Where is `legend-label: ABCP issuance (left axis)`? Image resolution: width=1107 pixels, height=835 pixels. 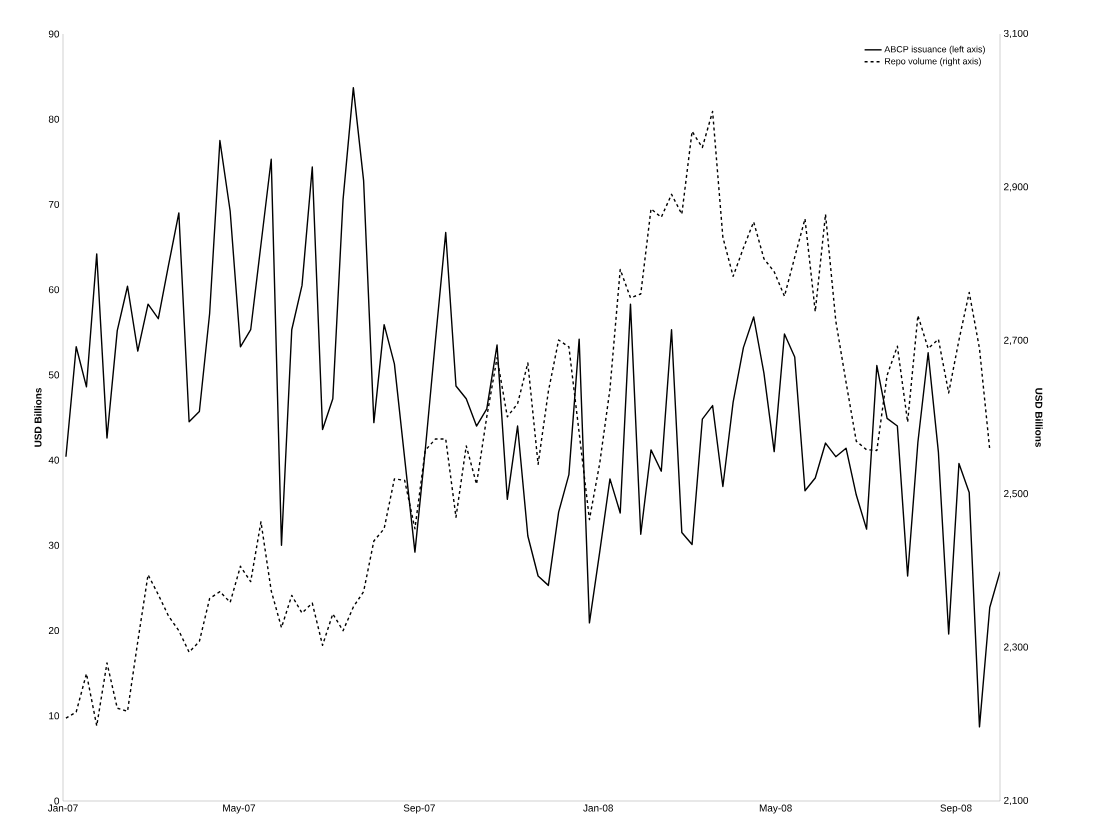
legend-label: ABCP issuance (left axis) is located at coordinates (934, 50).